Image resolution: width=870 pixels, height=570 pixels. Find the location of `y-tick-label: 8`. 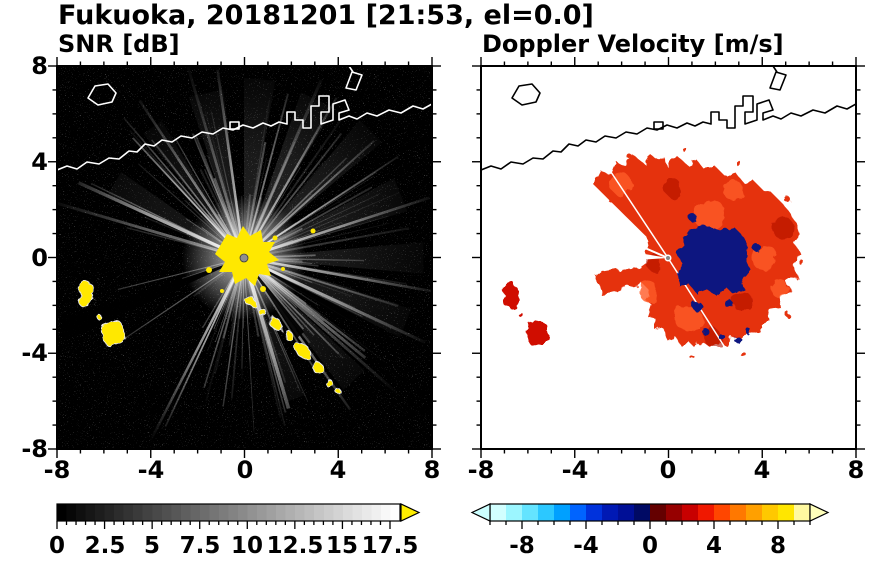

y-tick-label: 8 is located at coordinates (39, 66).